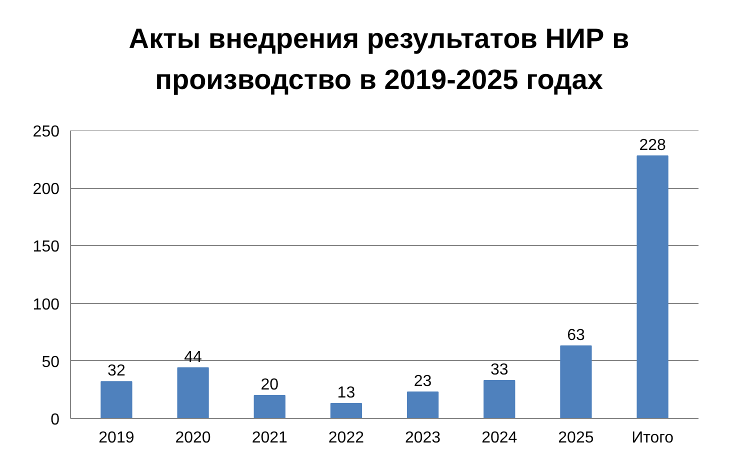  Describe the element at coordinates (423, 381) in the screenshot. I see `data-label: 23` at that location.